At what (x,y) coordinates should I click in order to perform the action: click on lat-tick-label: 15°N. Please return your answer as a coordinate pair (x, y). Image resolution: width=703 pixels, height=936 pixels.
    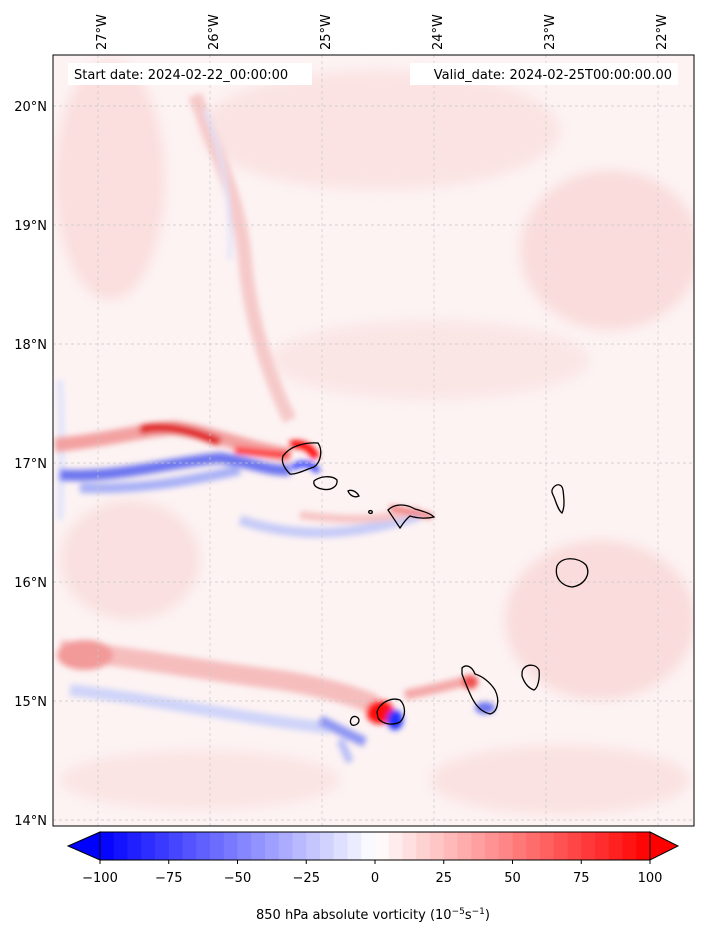
    Looking at the image, I should click on (30, 702).